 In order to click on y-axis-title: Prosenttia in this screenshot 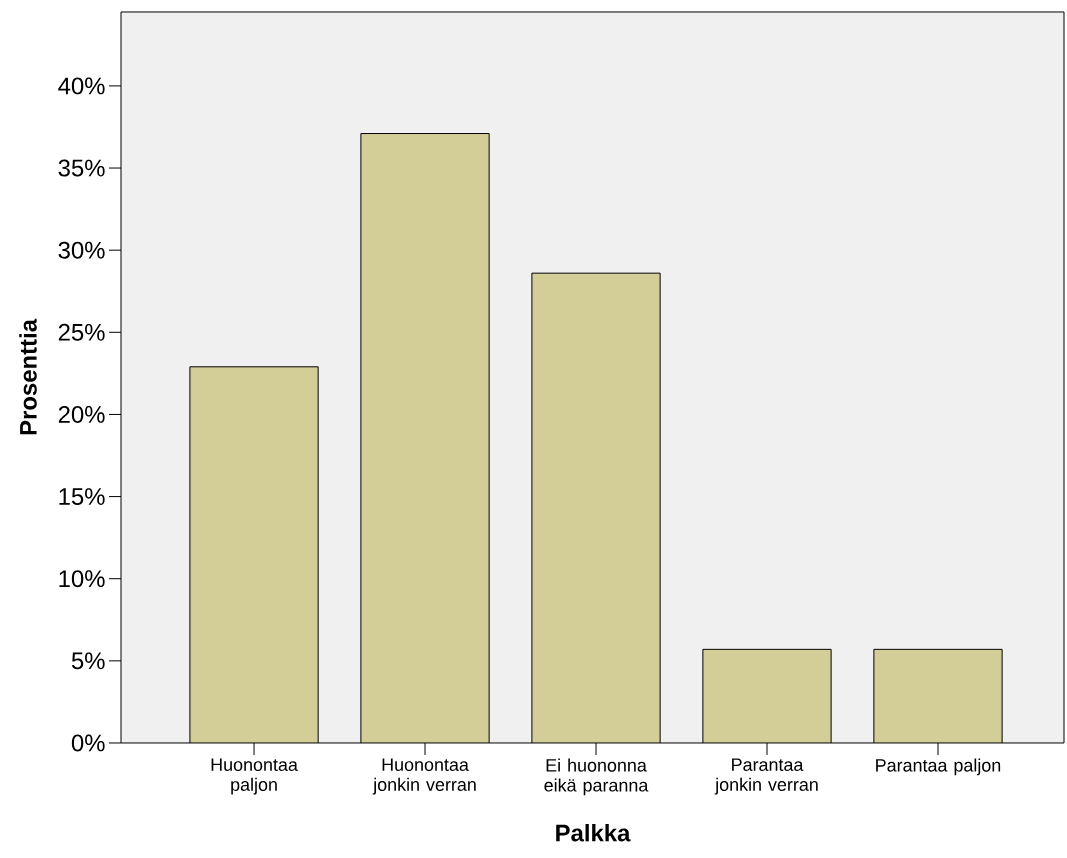, I will do `click(28, 376)`.